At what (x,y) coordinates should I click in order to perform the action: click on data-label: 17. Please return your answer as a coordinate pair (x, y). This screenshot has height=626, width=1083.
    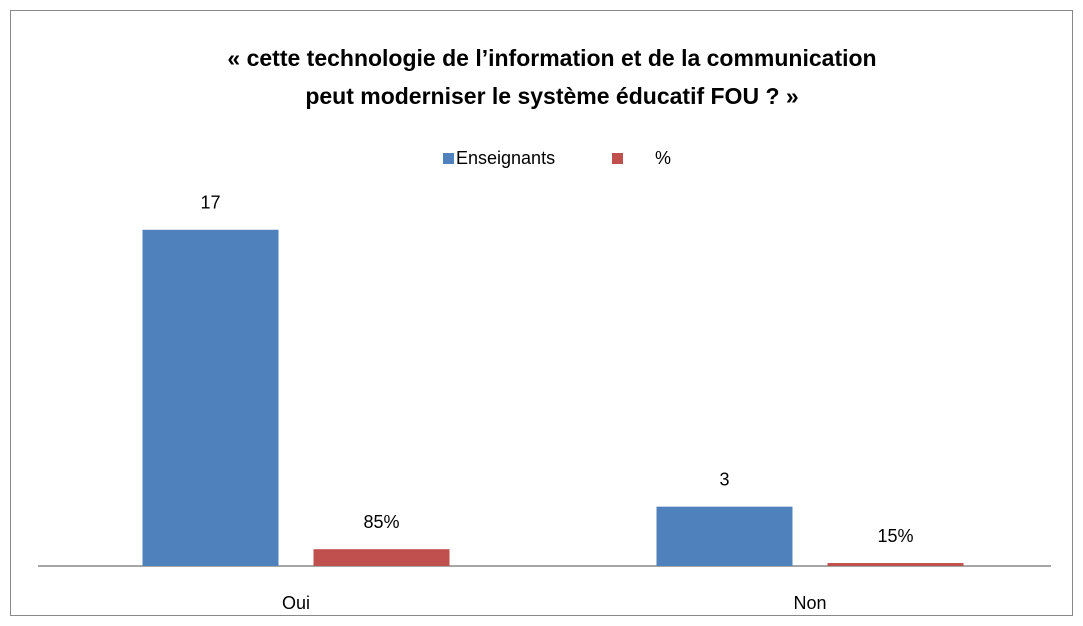
    Looking at the image, I should click on (210, 203).